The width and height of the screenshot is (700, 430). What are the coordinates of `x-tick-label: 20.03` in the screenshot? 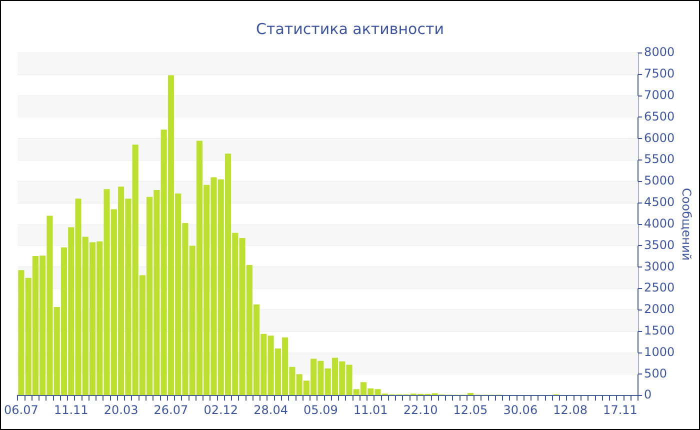 It's located at (121, 409).